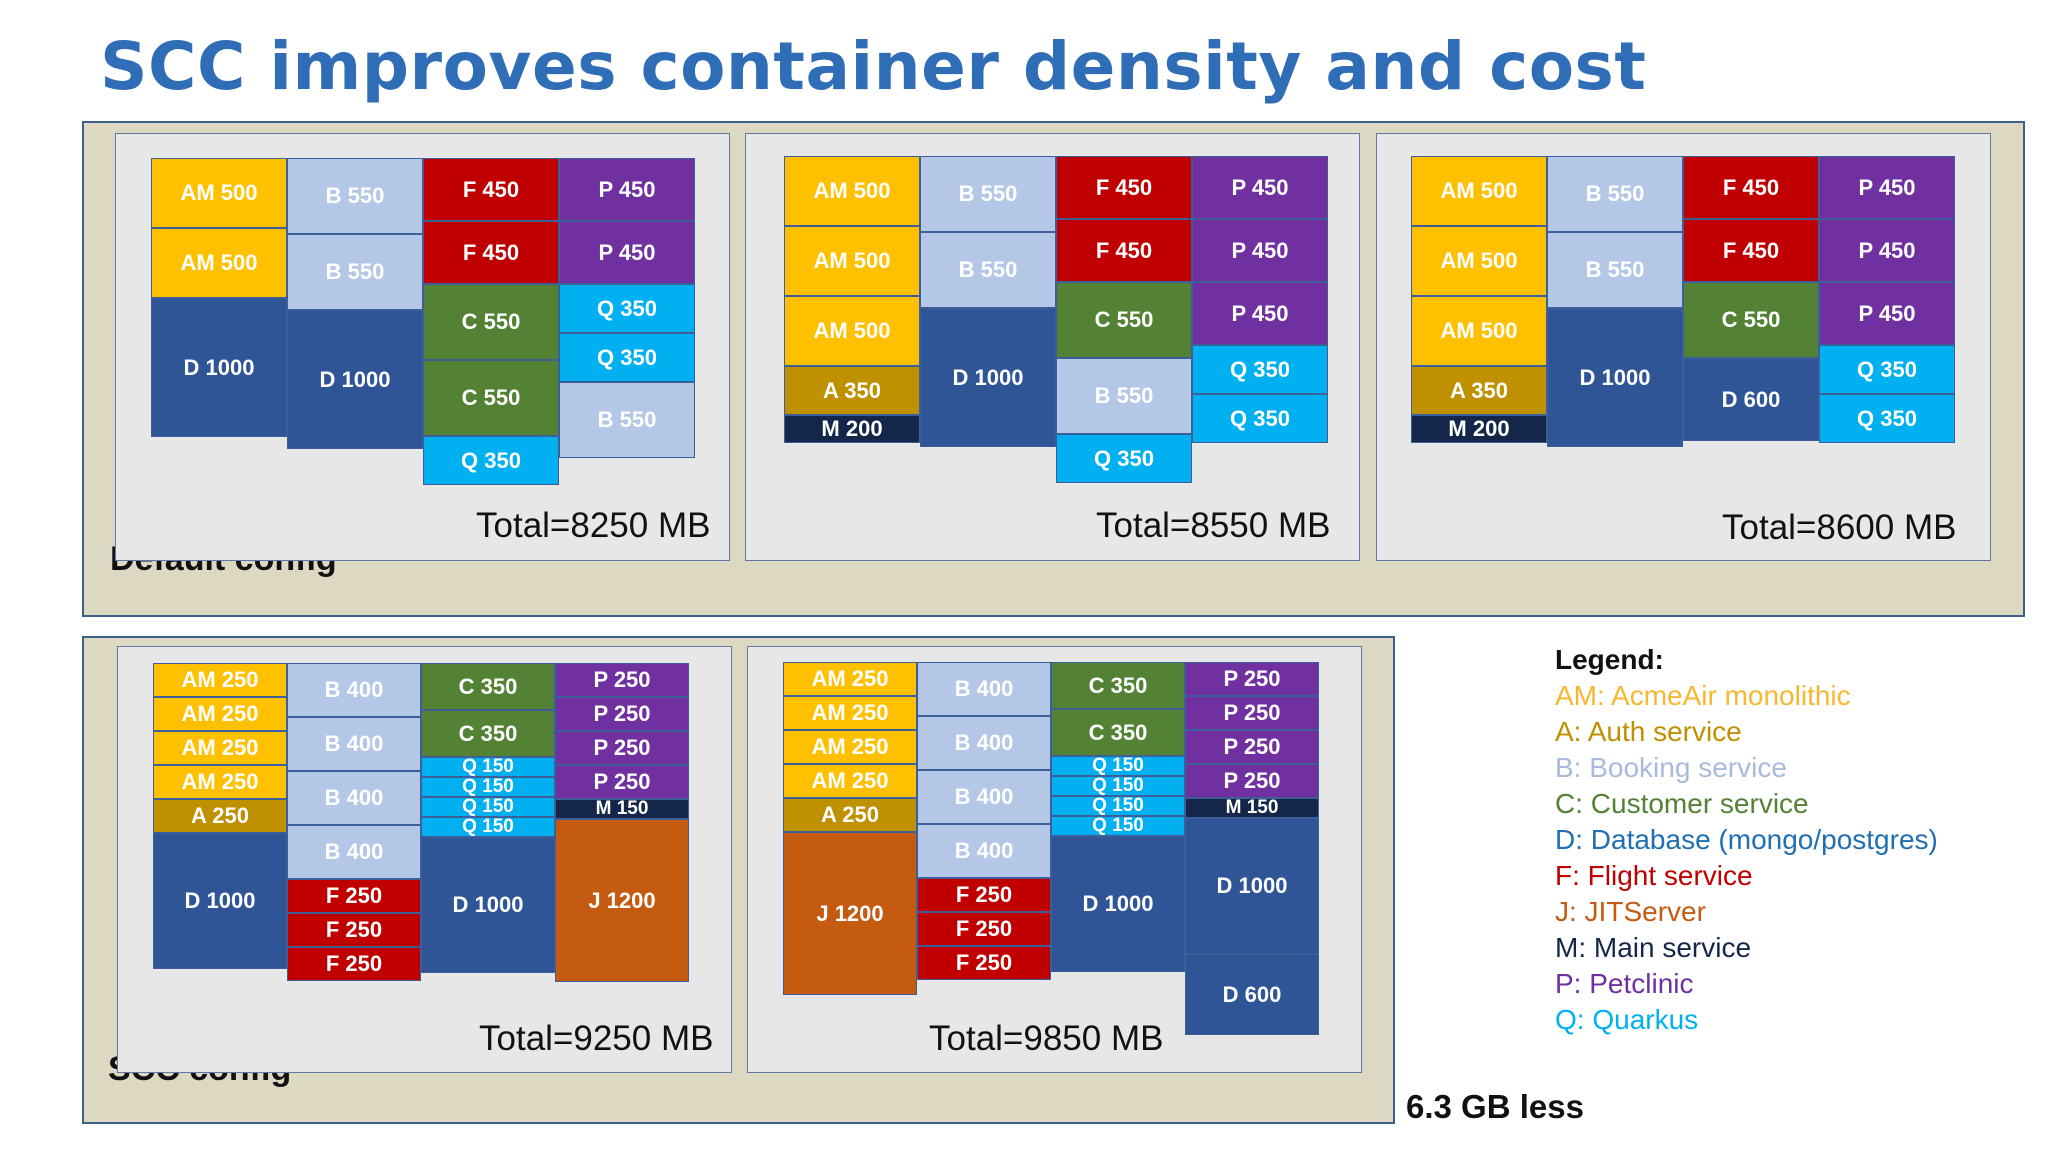 Image resolution: width=2048 pixels, height=1152 pixels. What do you see at coordinates (1046, 1038) in the screenshot?
I see `panel-total: Total=9850 MB` at bounding box center [1046, 1038].